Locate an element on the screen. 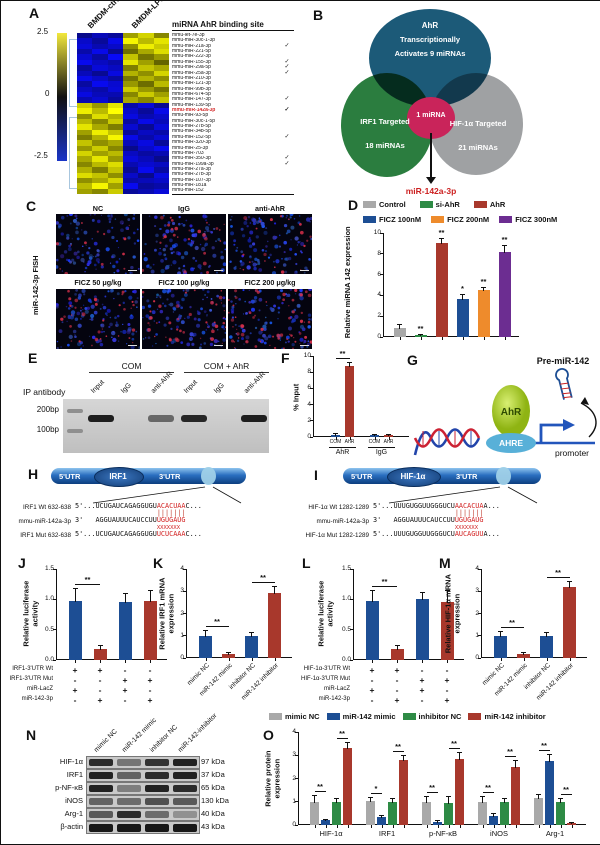 The image size is (600, 845). mirna-name: mmu-miR-99b-3p is located at coordinates (191, 89).